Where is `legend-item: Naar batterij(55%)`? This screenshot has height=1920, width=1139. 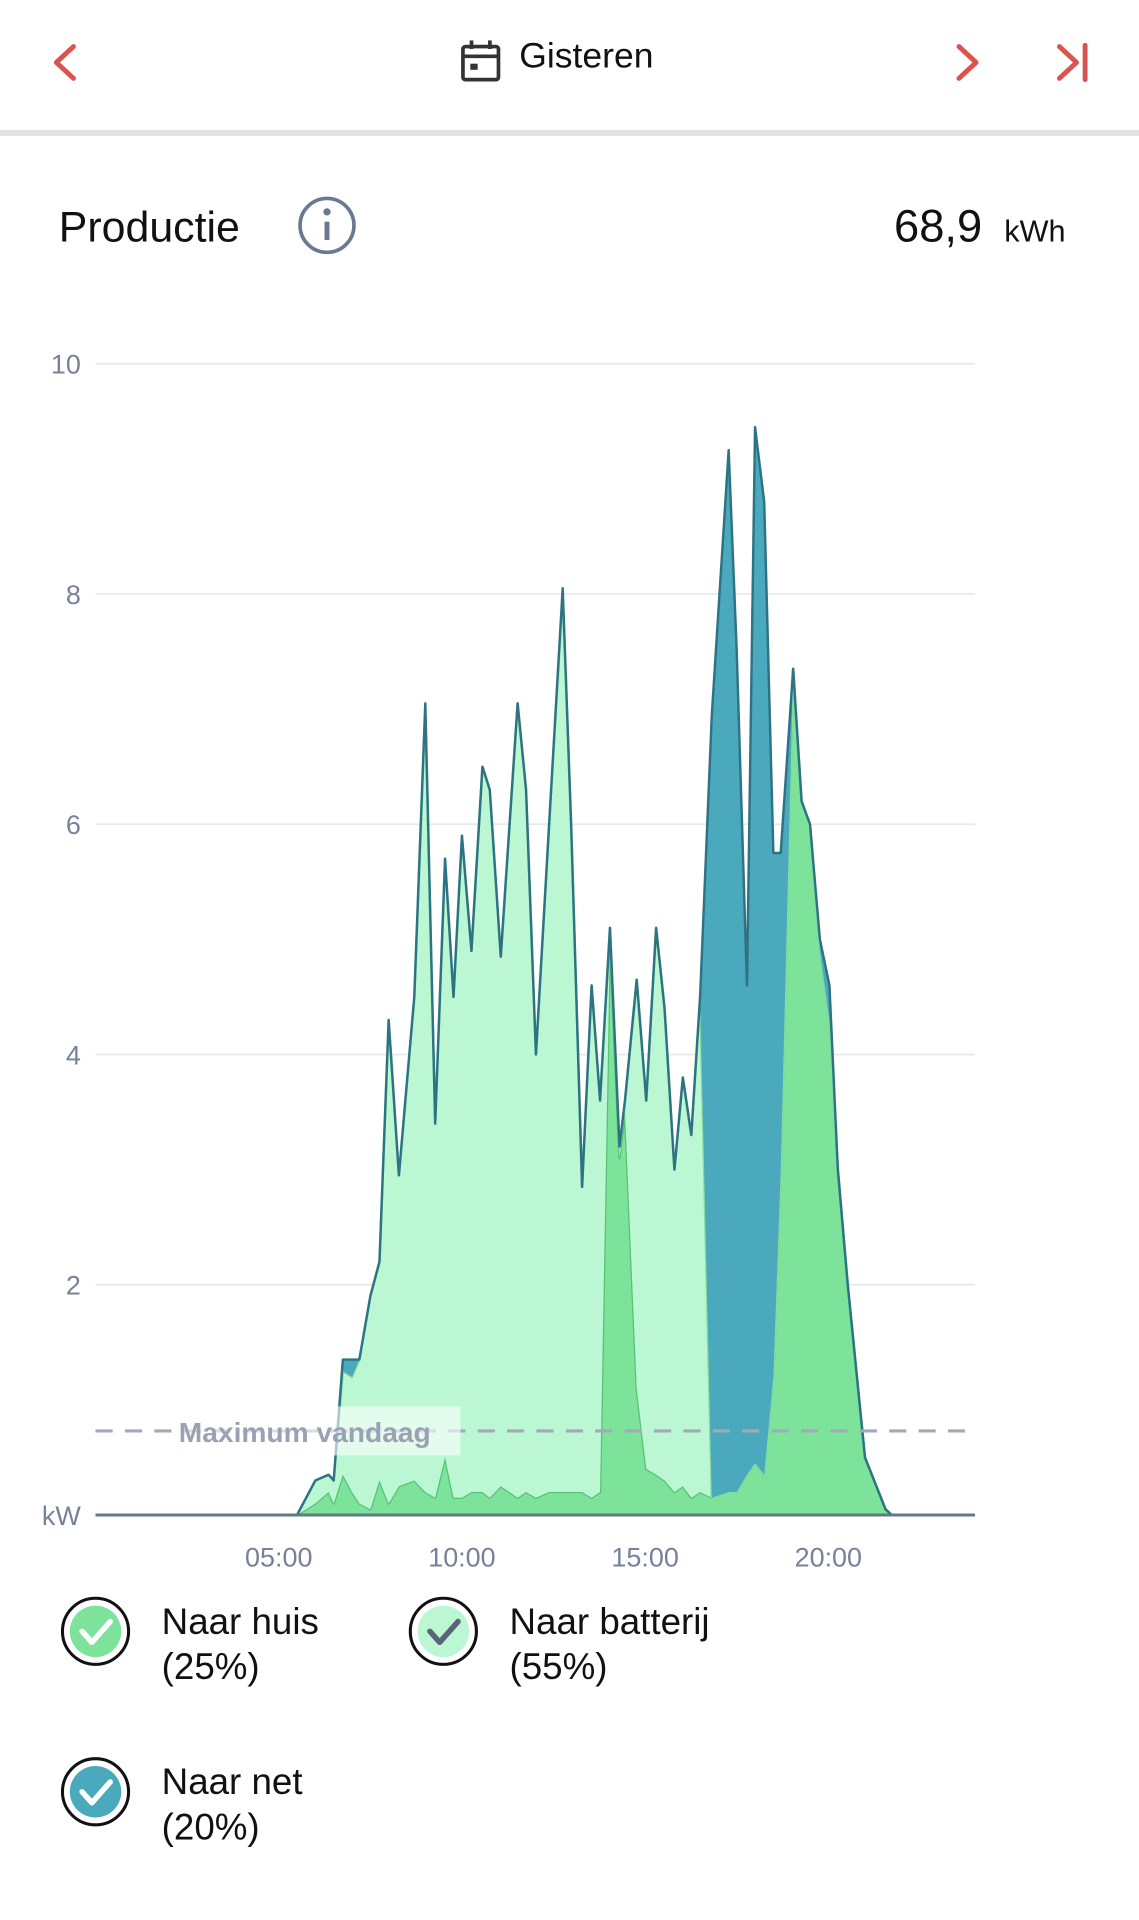 legend-item: Naar batterij(55%) is located at coordinates (559, 1641).